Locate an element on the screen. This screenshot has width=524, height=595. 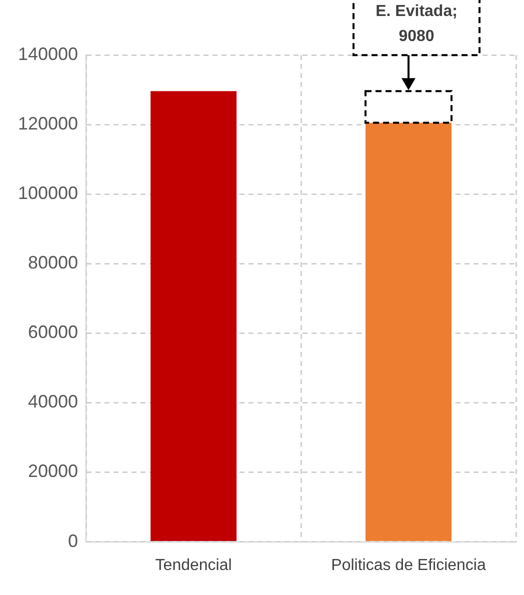
y-tick-label: 120000 is located at coordinates (48, 124).